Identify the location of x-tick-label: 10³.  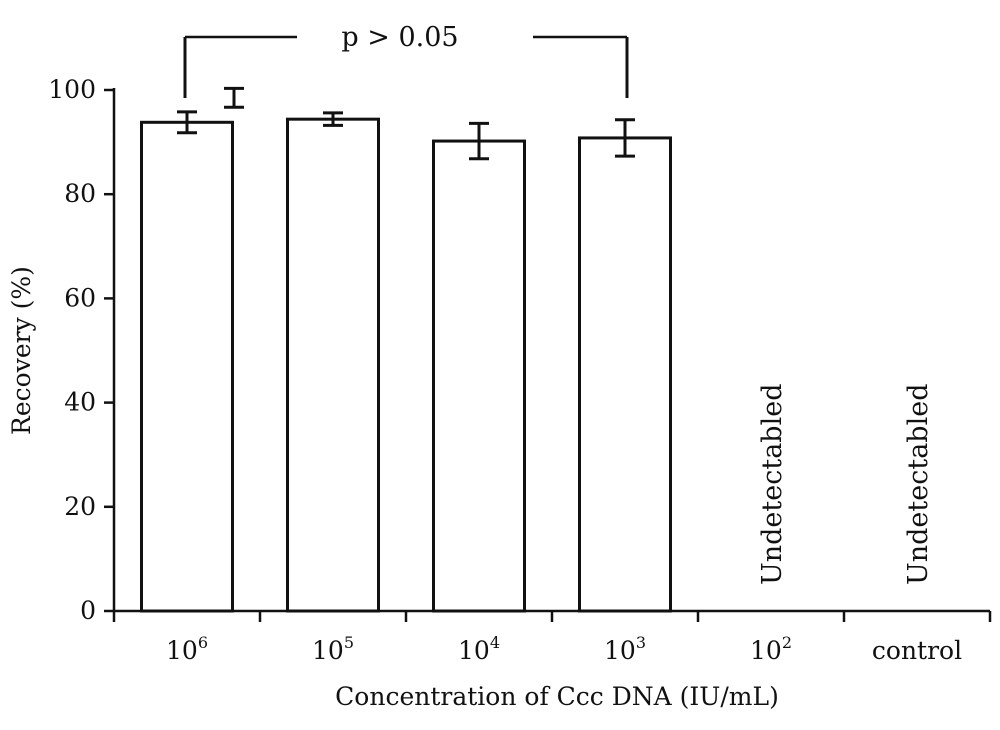
(625, 649).